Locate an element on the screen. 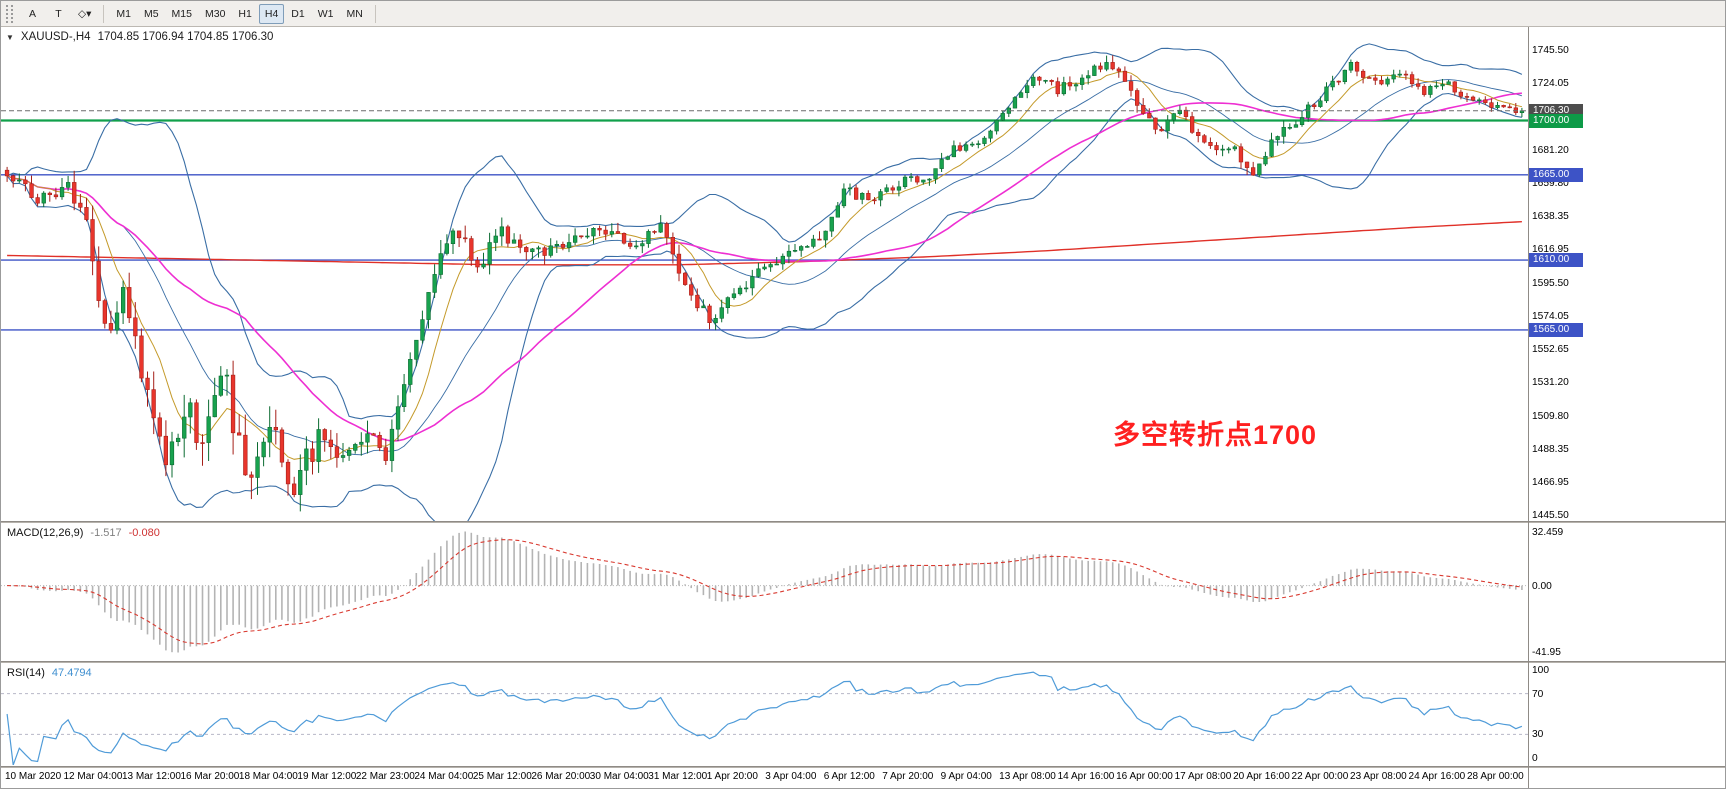  price-axis-tick: 1724.05 is located at coordinates (1550, 84).